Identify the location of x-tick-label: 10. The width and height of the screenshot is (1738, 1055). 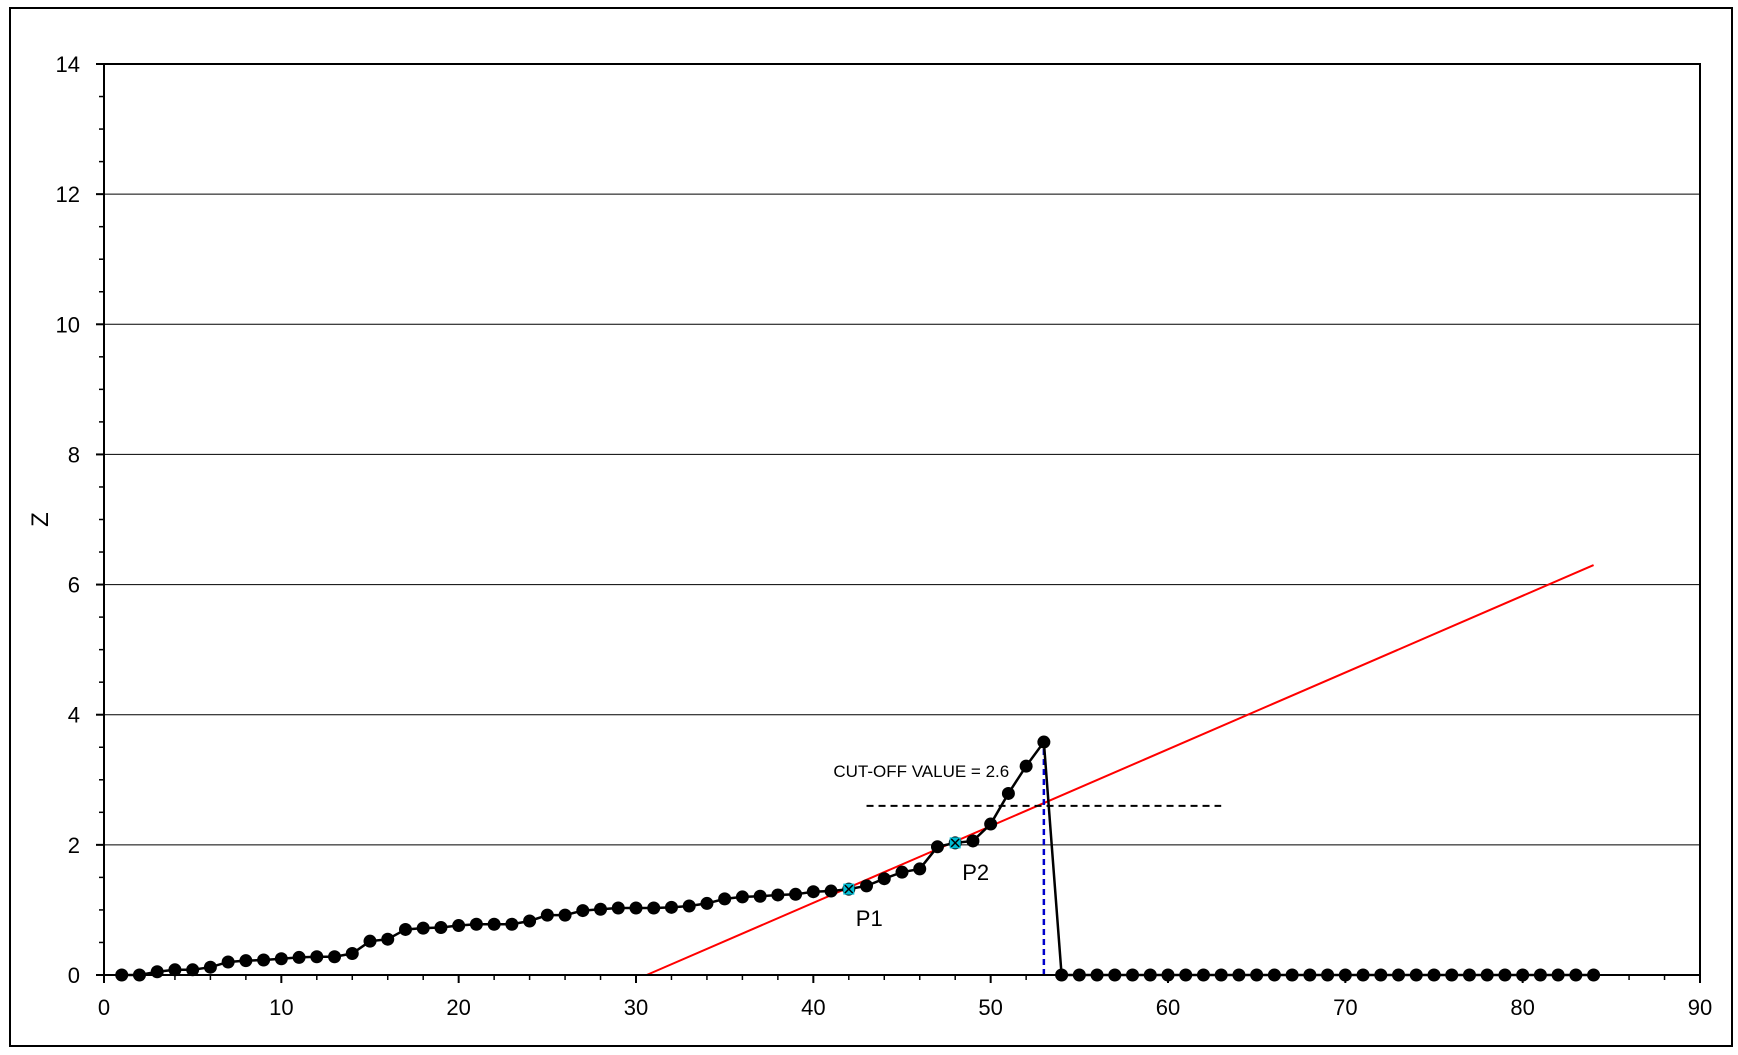
(281, 1007).